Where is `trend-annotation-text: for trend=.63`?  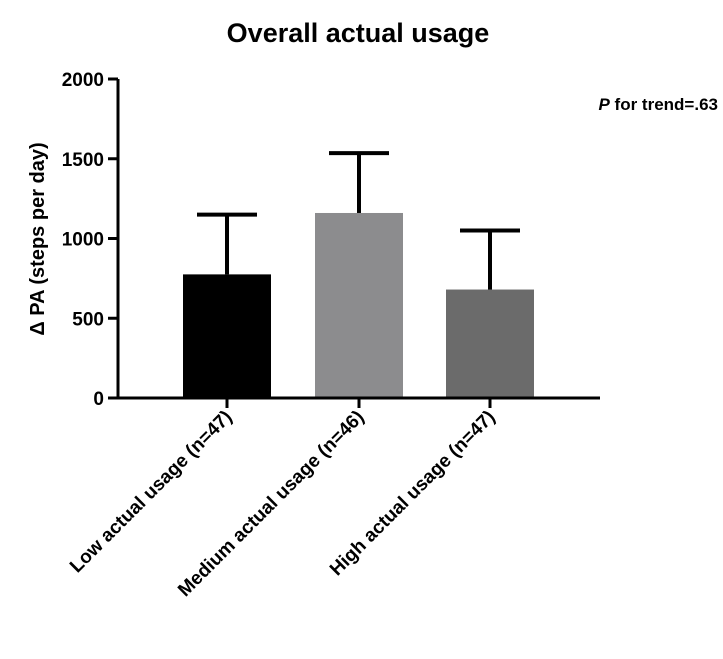 trend-annotation-text: for trend=.63 is located at coordinates (664, 104).